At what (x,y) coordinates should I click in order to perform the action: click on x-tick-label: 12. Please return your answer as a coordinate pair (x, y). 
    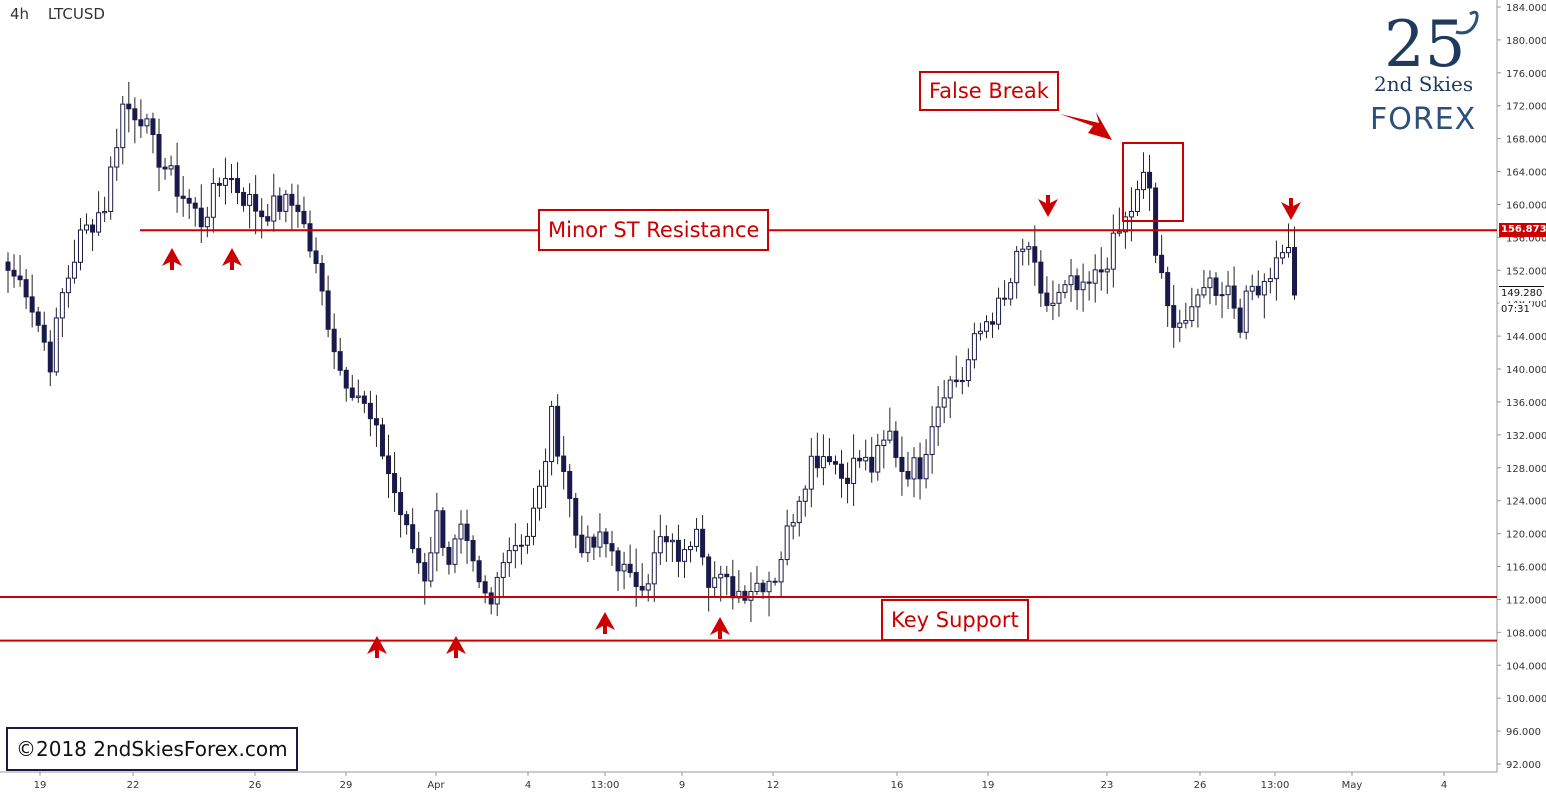
    Looking at the image, I should click on (773, 785).